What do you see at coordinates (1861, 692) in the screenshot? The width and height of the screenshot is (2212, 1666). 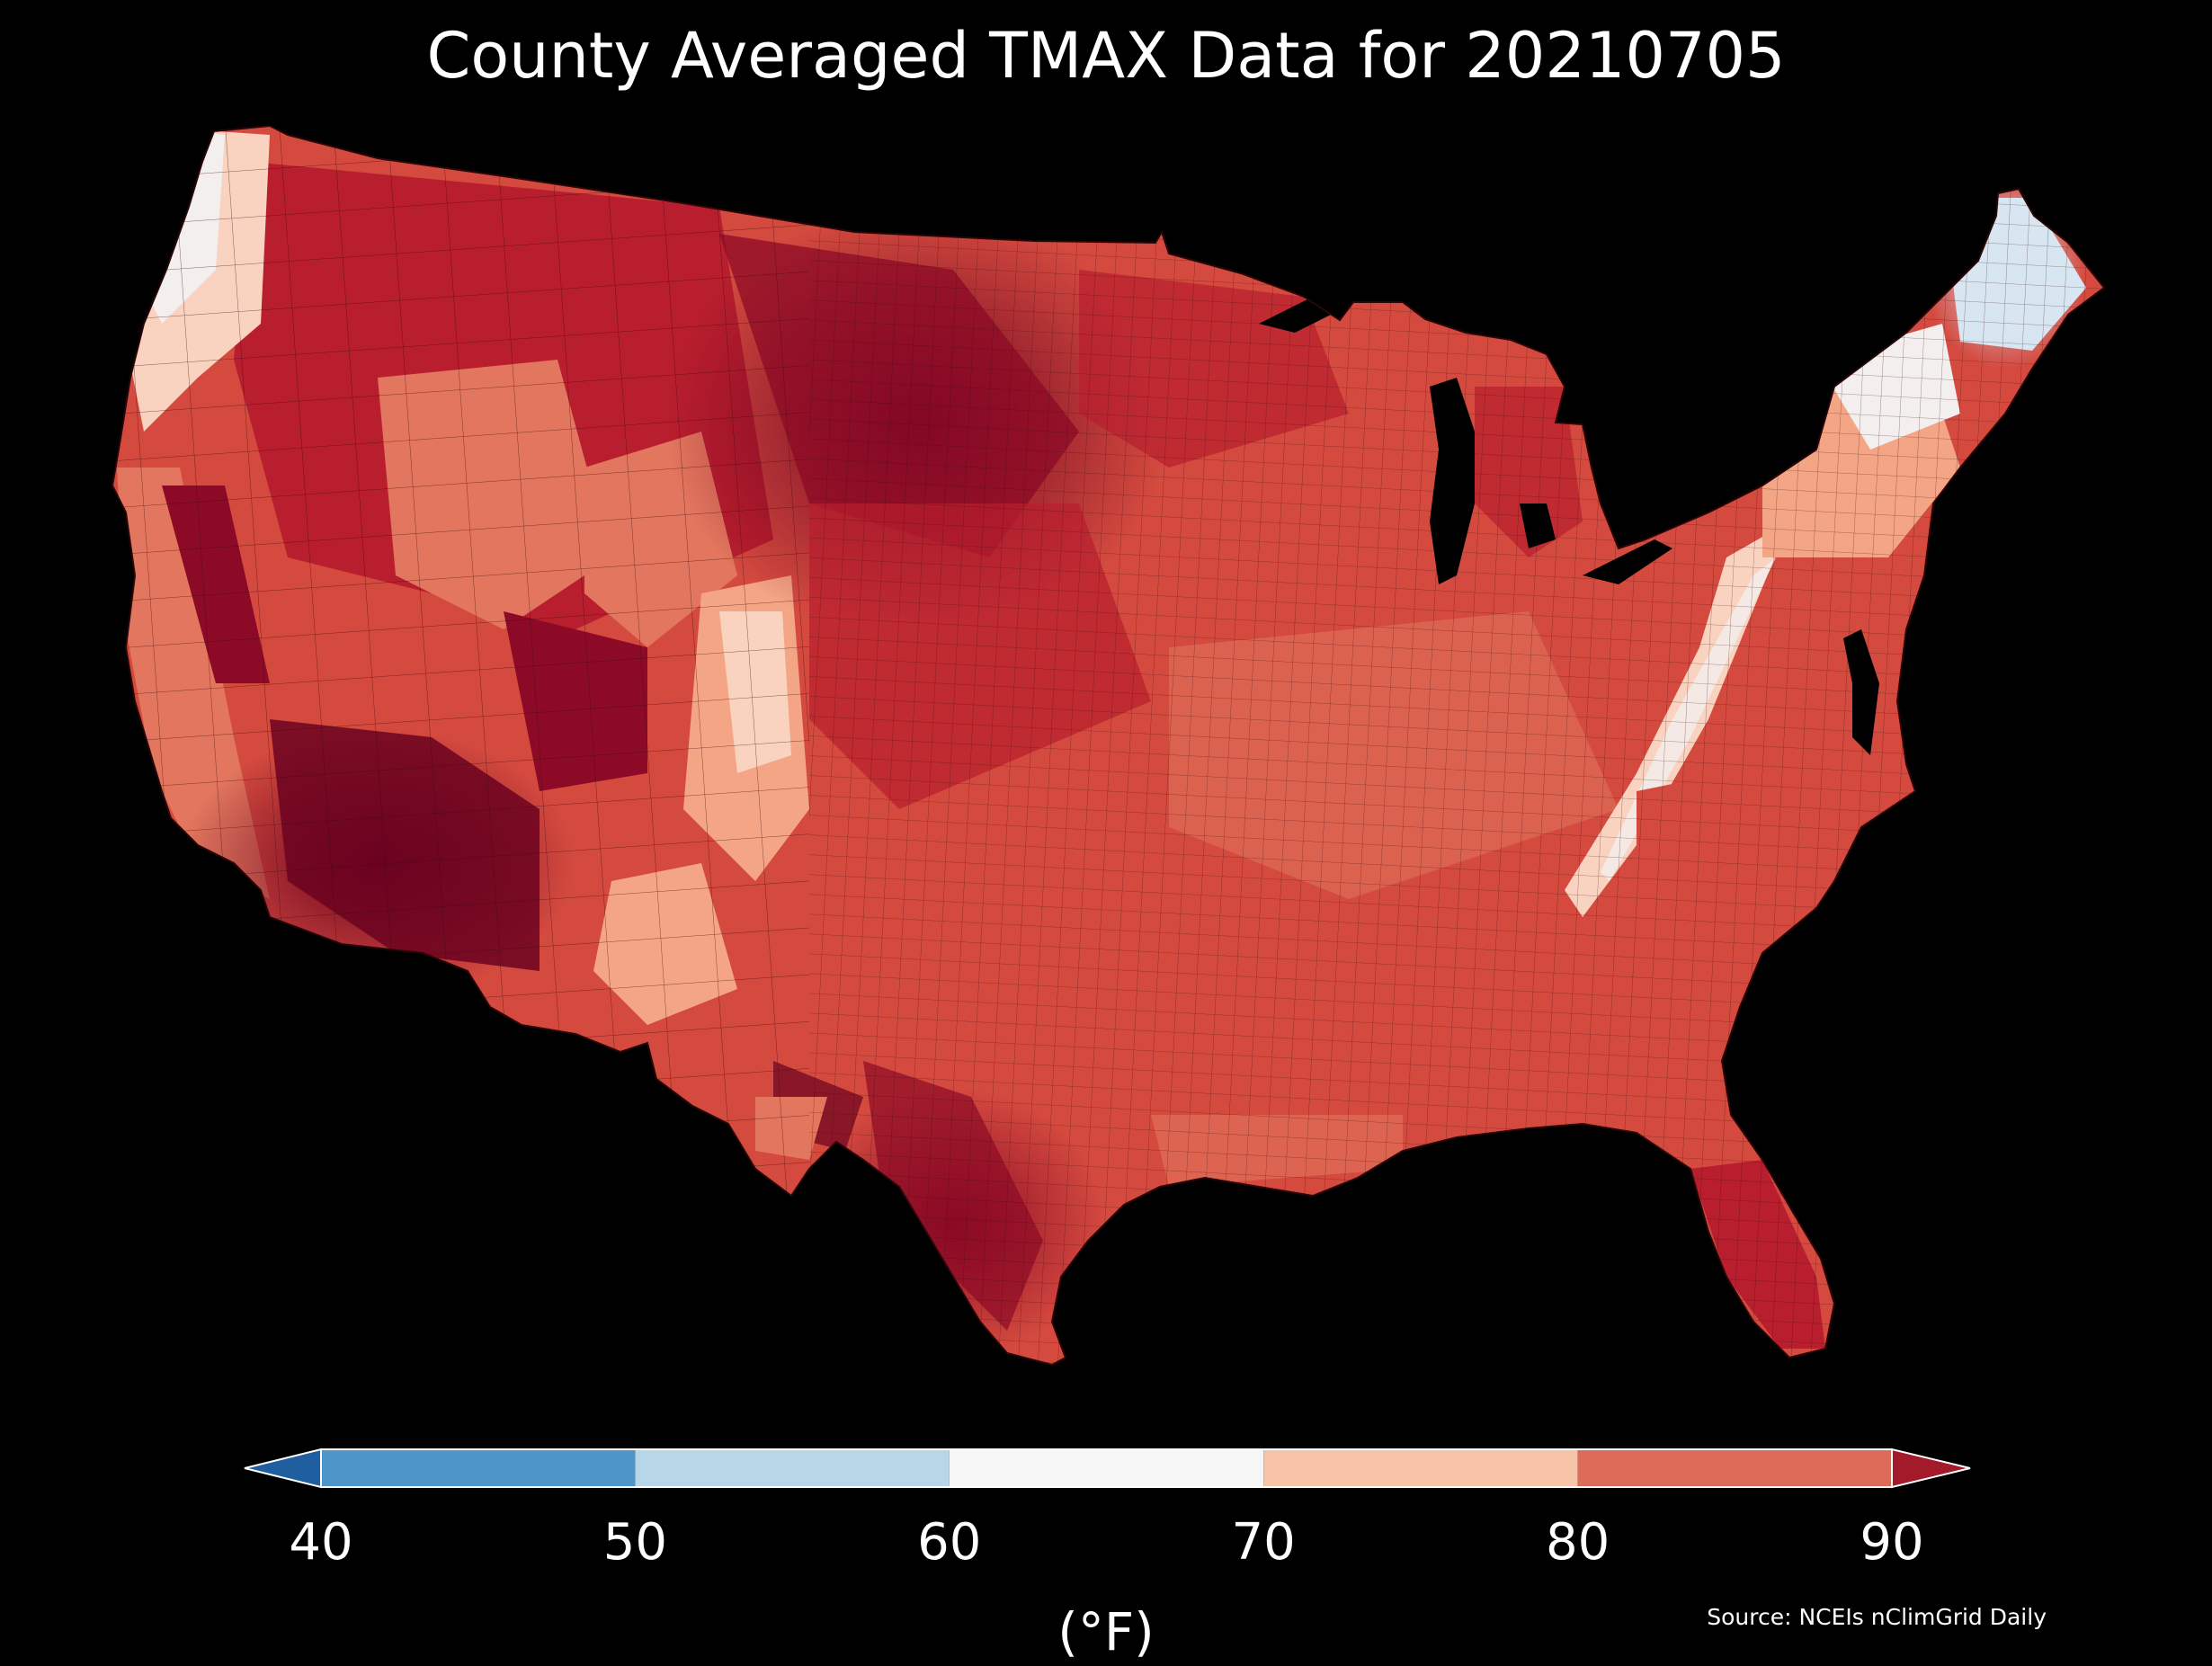 I see `chesapeake-bay` at bounding box center [1861, 692].